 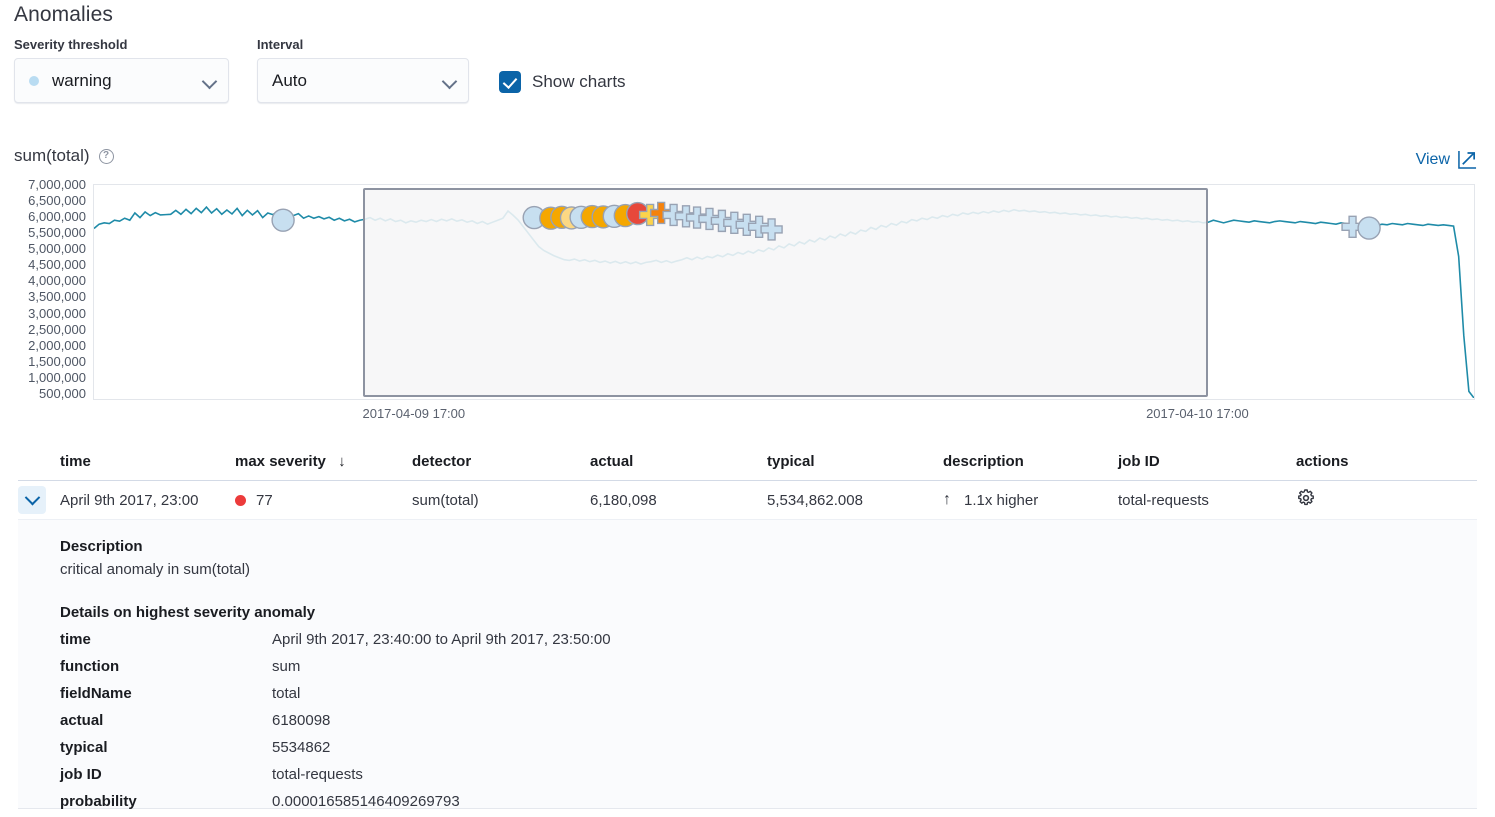 I want to click on y-tick-label: 1,000,000, so click(x=57, y=377).